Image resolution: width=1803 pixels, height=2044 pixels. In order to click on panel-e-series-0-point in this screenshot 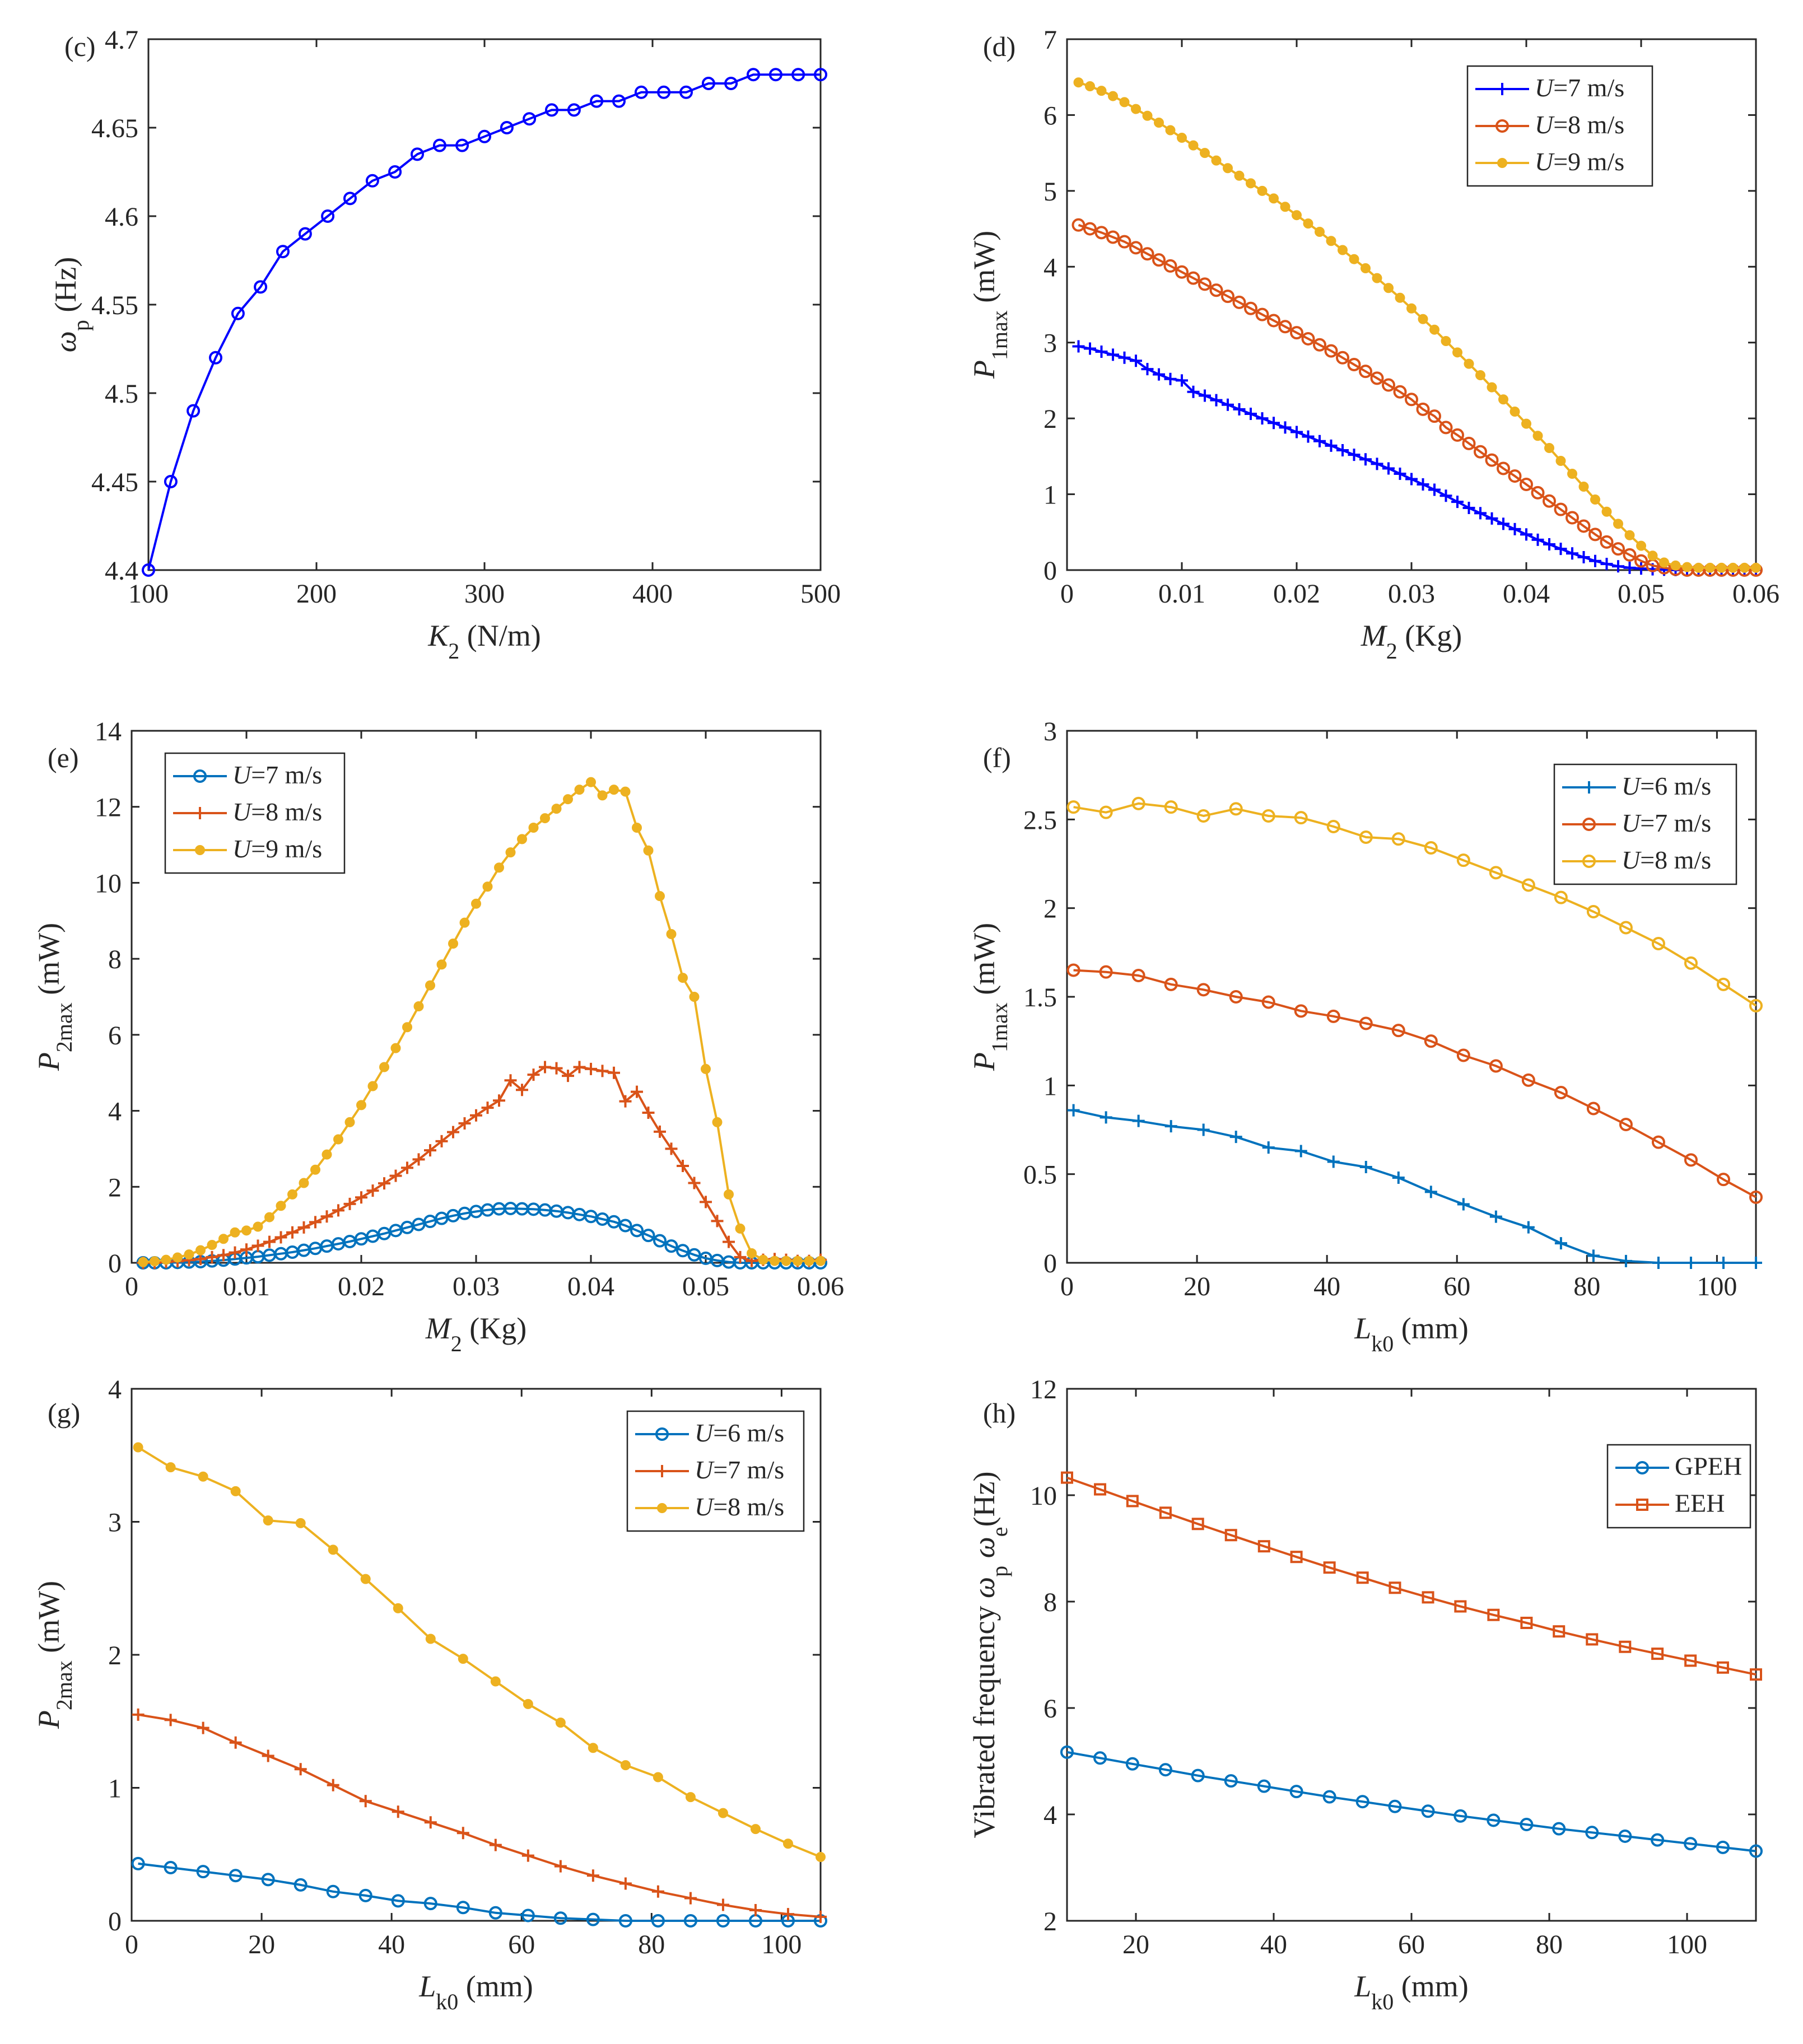, I will do `click(694, 1255)`.